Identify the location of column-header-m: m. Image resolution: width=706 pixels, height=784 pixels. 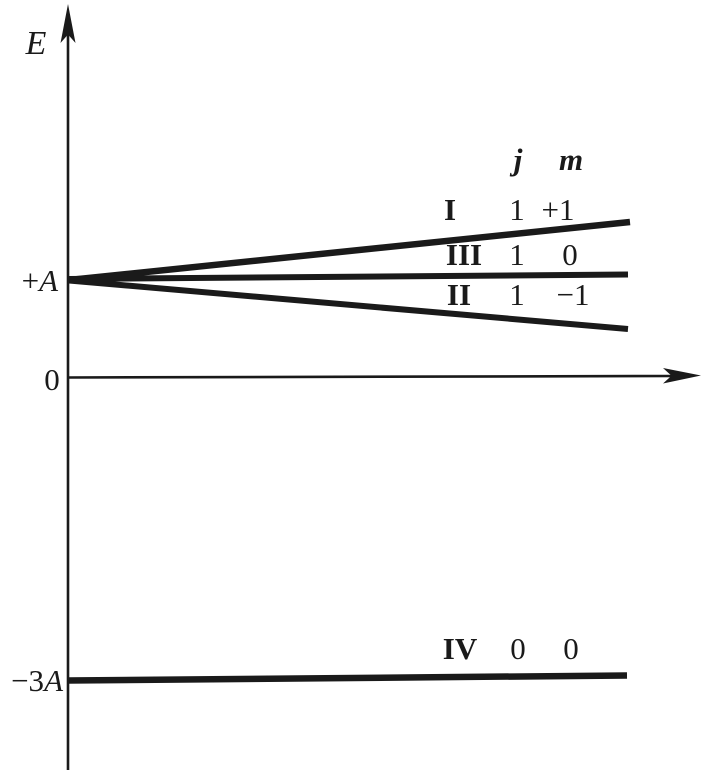
(571, 159).